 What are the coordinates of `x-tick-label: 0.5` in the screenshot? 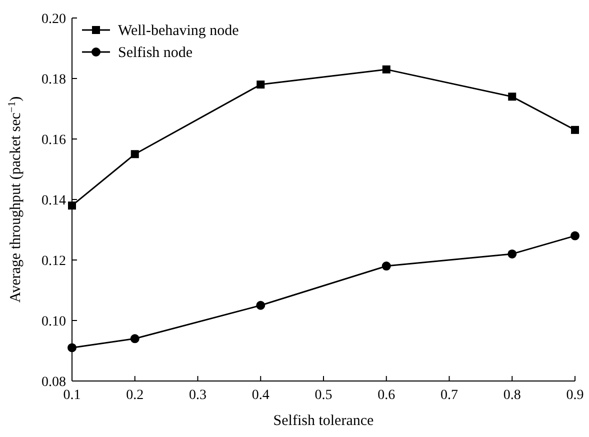 It's located at (323, 395).